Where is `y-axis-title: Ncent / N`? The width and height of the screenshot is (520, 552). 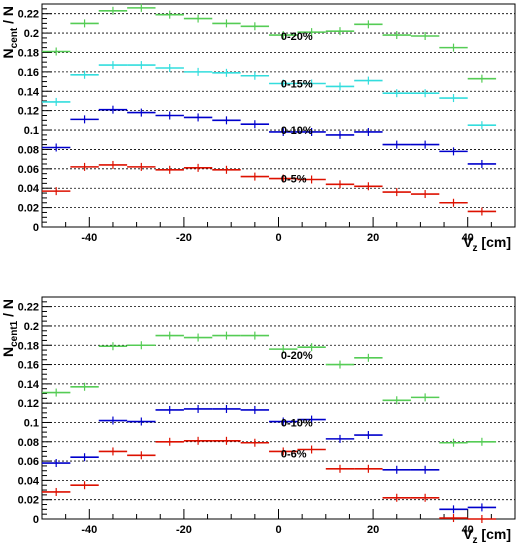 y-axis-title: Ncent / N is located at coordinates (10, 32).